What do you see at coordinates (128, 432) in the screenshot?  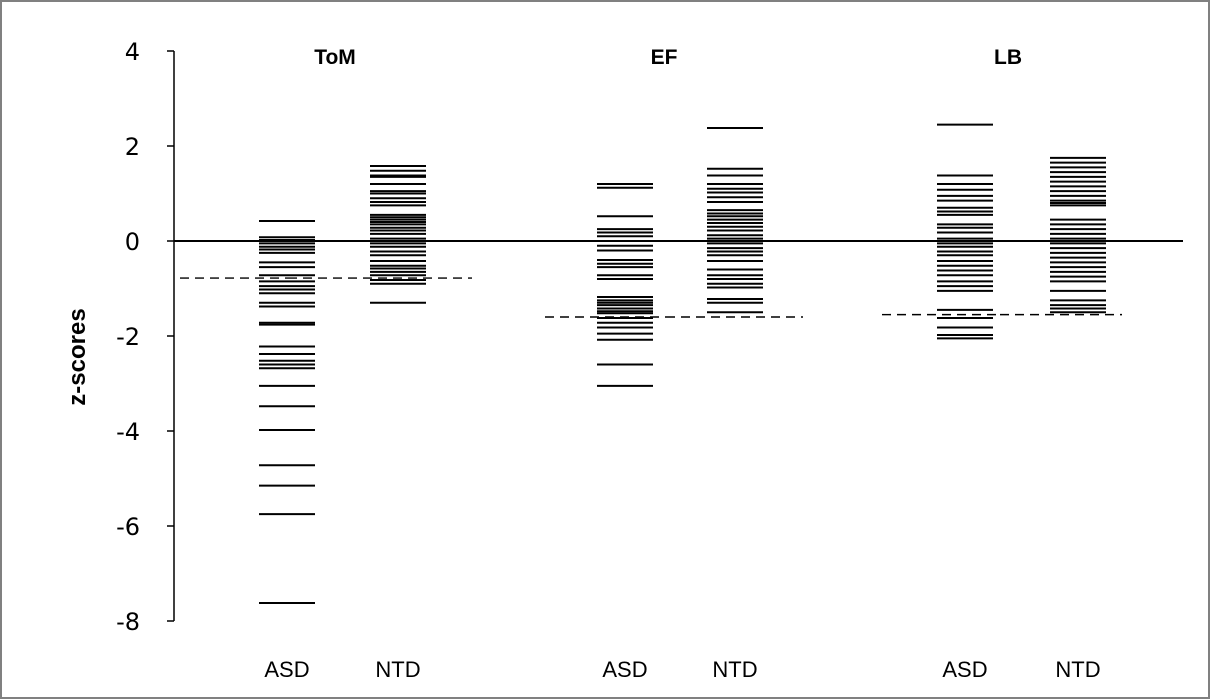 I see `y-tick-label: -4` at bounding box center [128, 432].